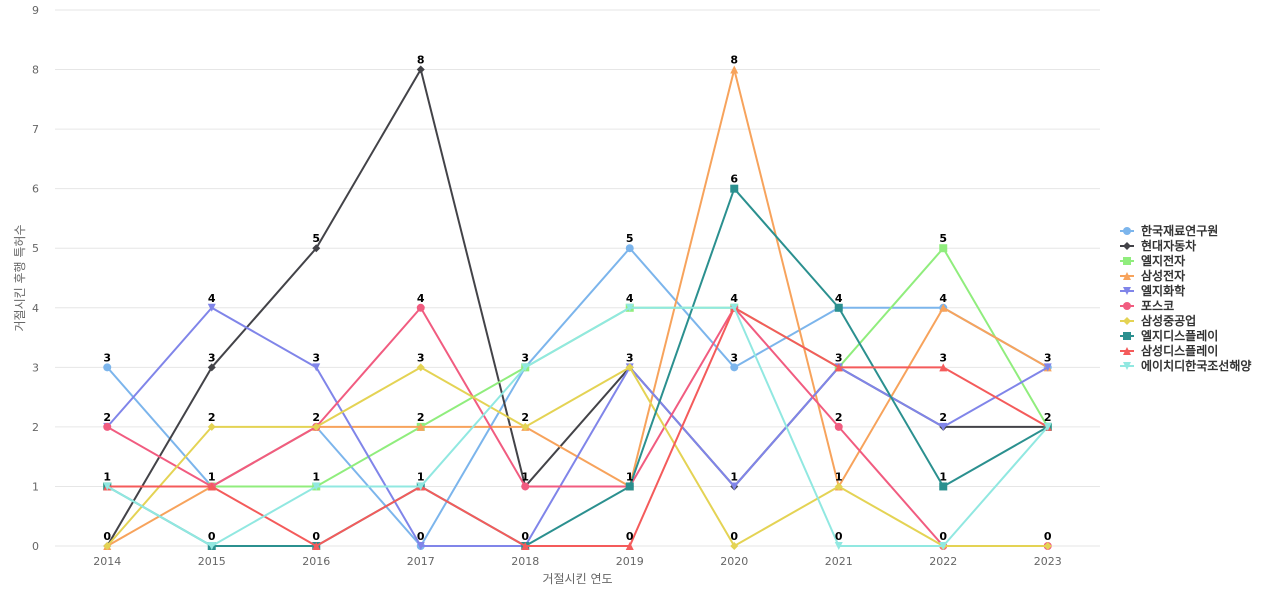 This screenshot has height=600, width=1280. I want to click on data-label: 6, so click(734, 179).